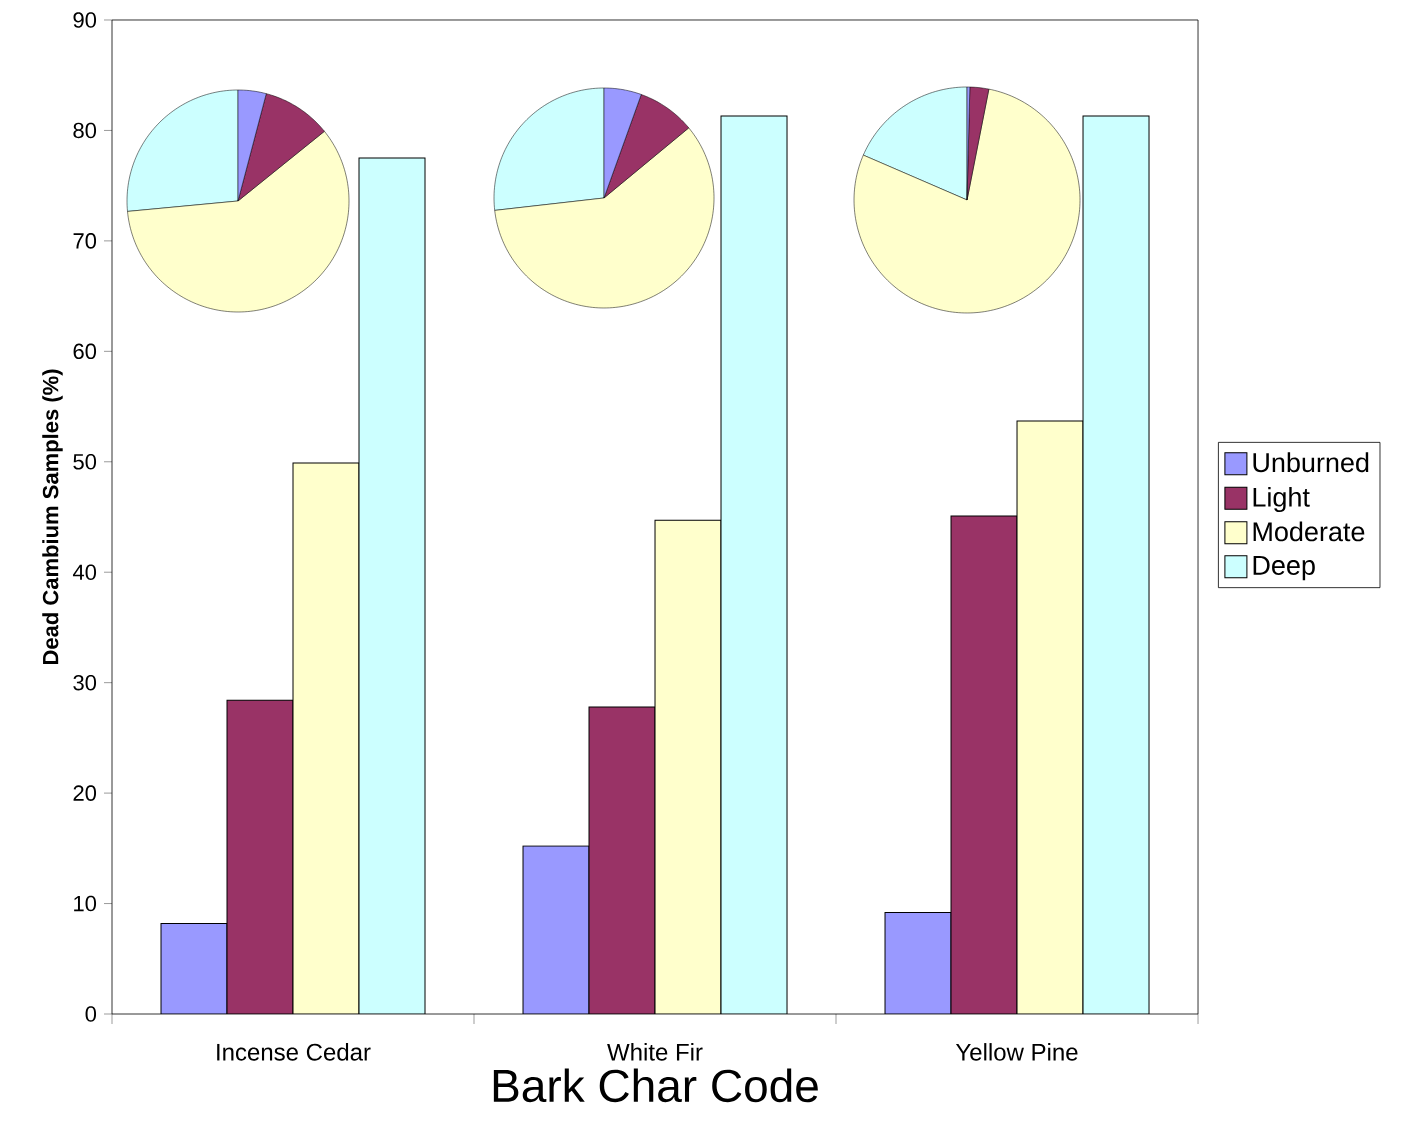 The width and height of the screenshot is (1416, 1129). Describe the element at coordinates (1281, 499) in the screenshot. I see `legend-label: Light` at that location.